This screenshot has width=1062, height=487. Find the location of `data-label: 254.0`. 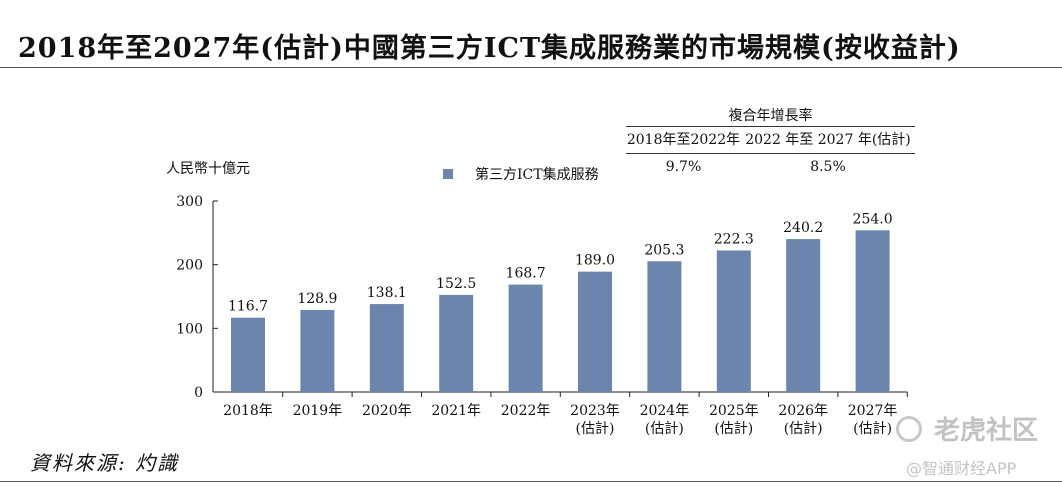

data-label: 254.0 is located at coordinates (873, 219).